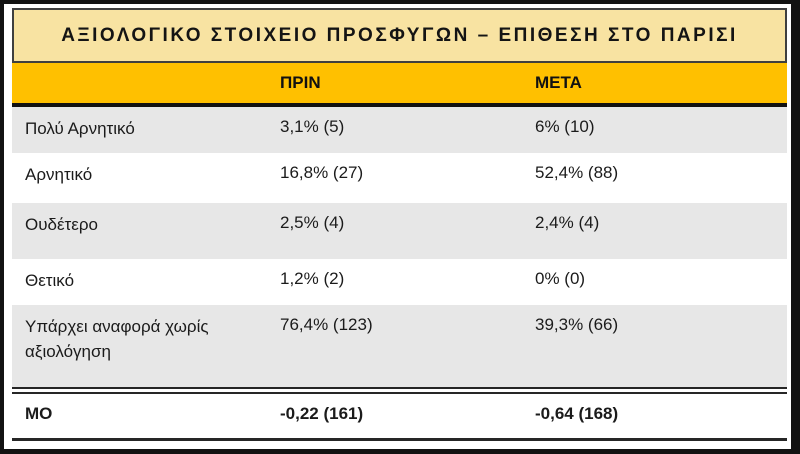  Describe the element at coordinates (50, 280) in the screenshot. I see `row-label: Θετικό` at that location.